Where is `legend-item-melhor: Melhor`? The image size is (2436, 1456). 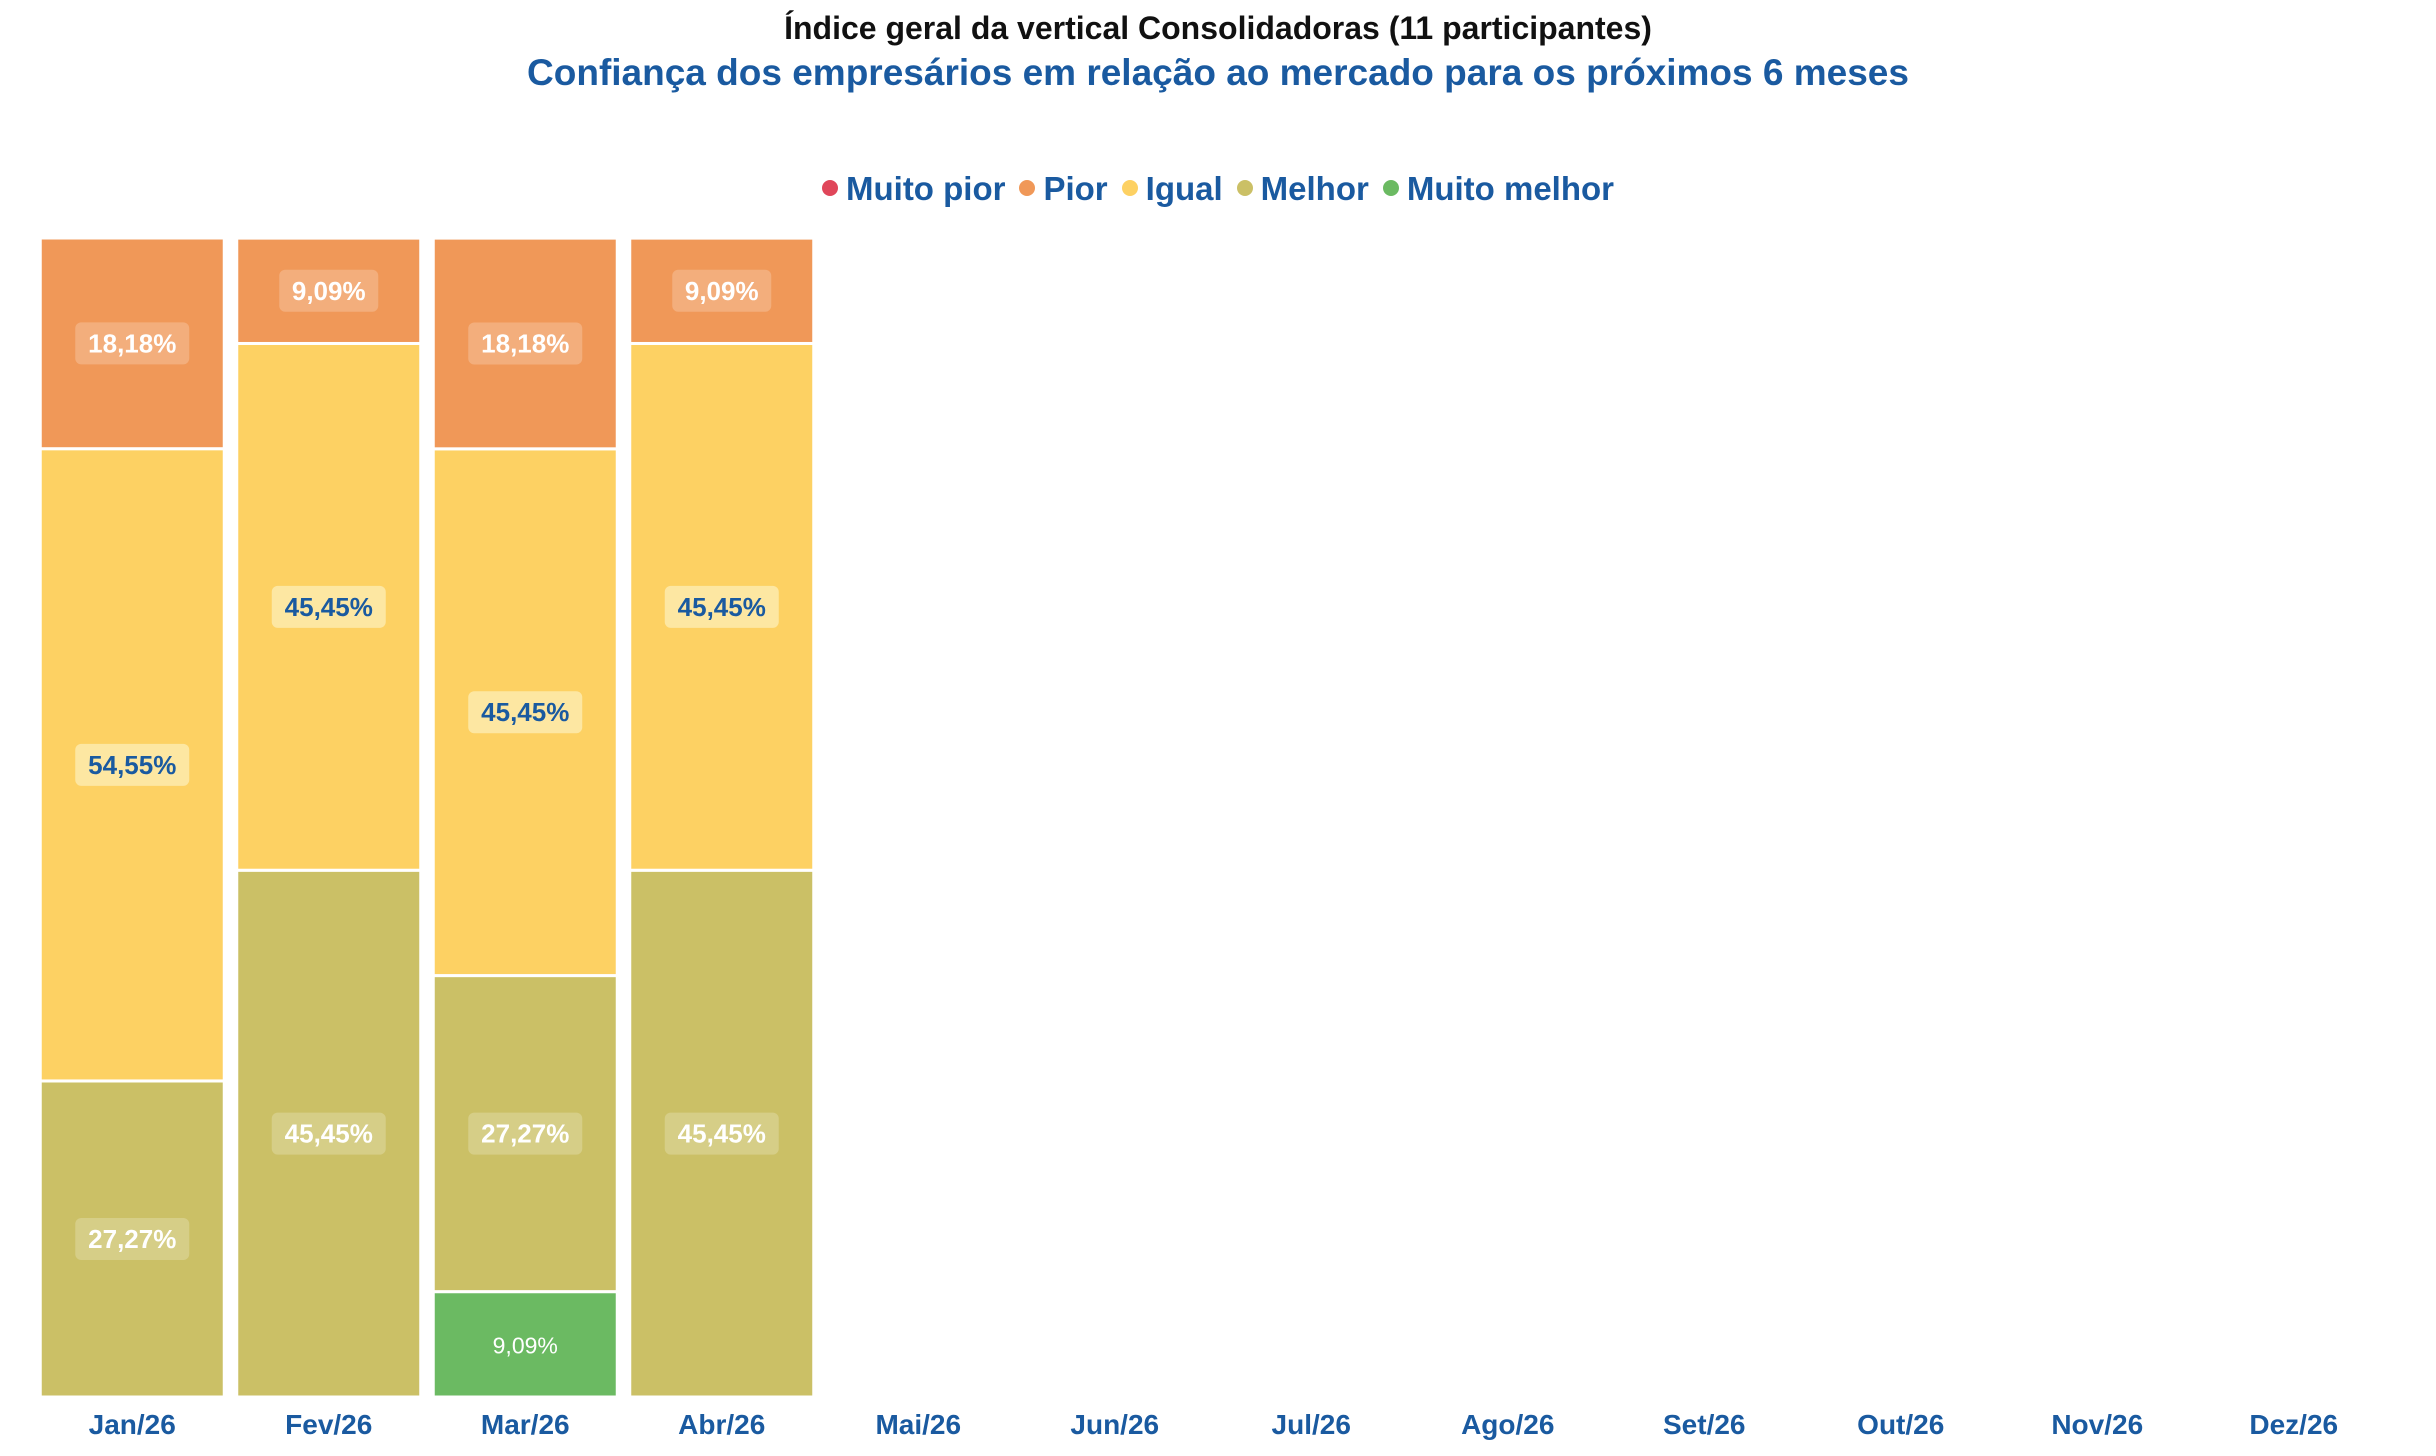 legend-item-melhor: Melhor is located at coordinates (1302, 189).